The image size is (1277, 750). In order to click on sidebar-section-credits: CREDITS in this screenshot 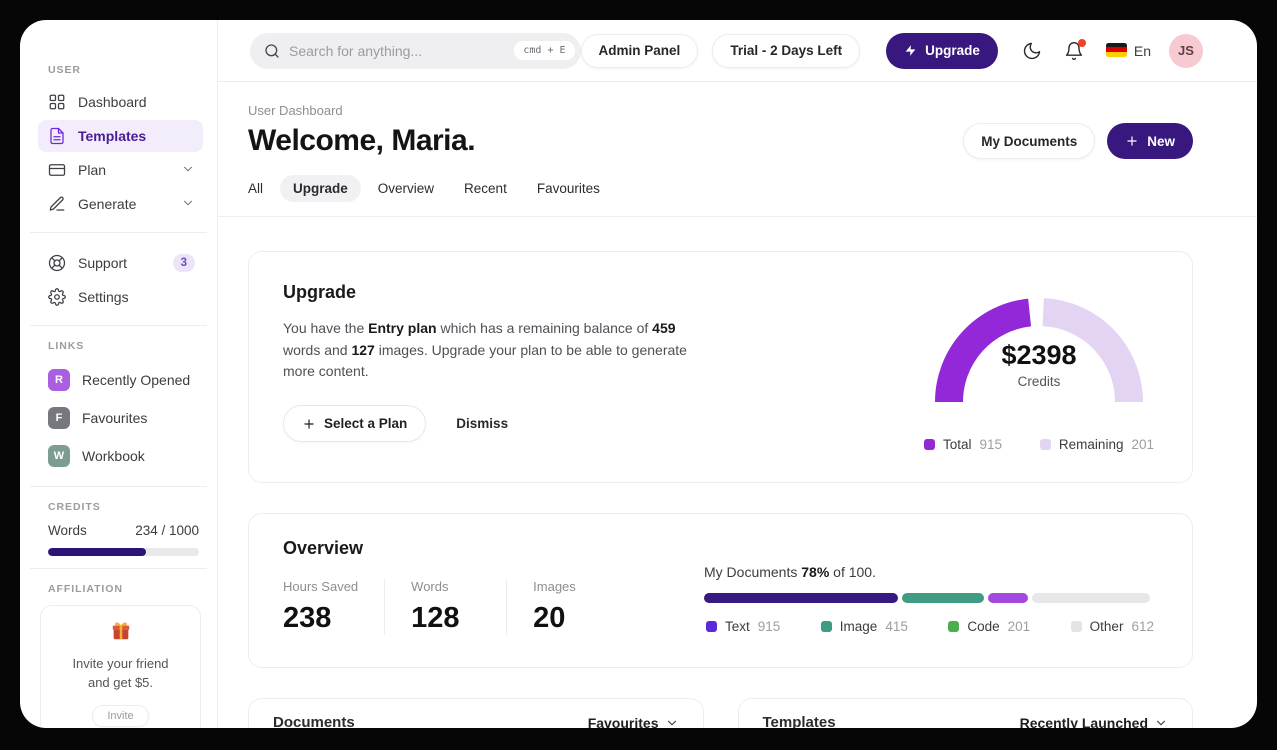, I will do `click(74, 507)`.